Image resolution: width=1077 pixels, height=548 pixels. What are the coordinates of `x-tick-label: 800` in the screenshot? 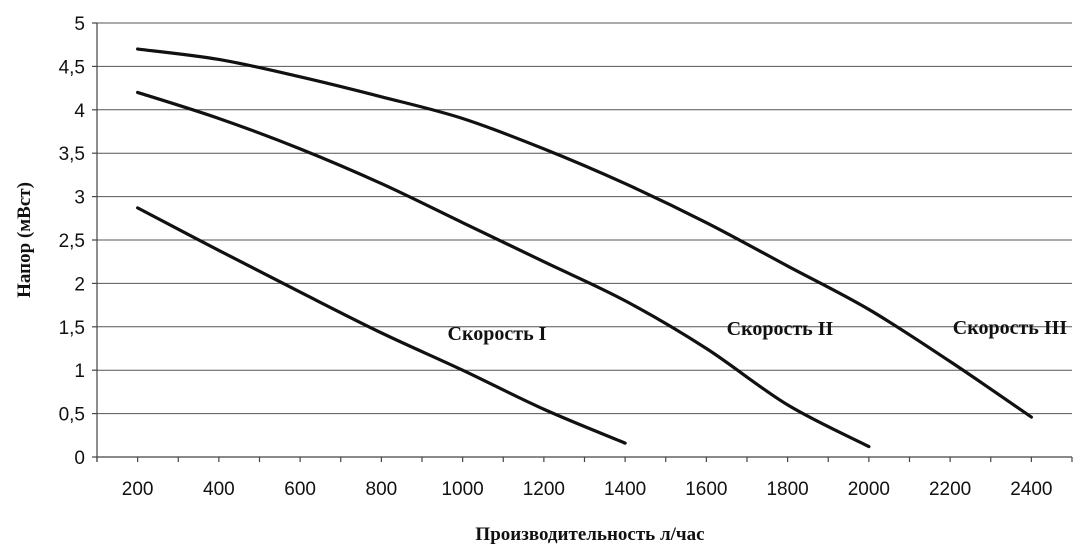 It's located at (382, 489).